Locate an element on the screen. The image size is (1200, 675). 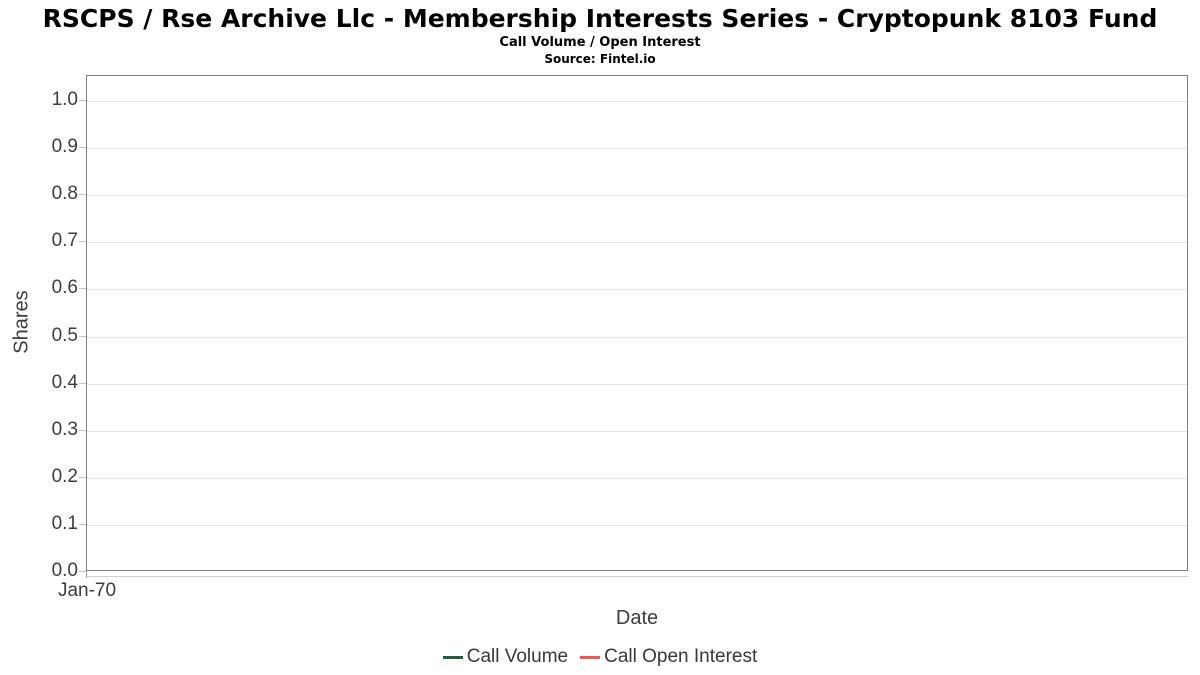
y-tick-label: 0.5 is located at coordinates (64, 335).